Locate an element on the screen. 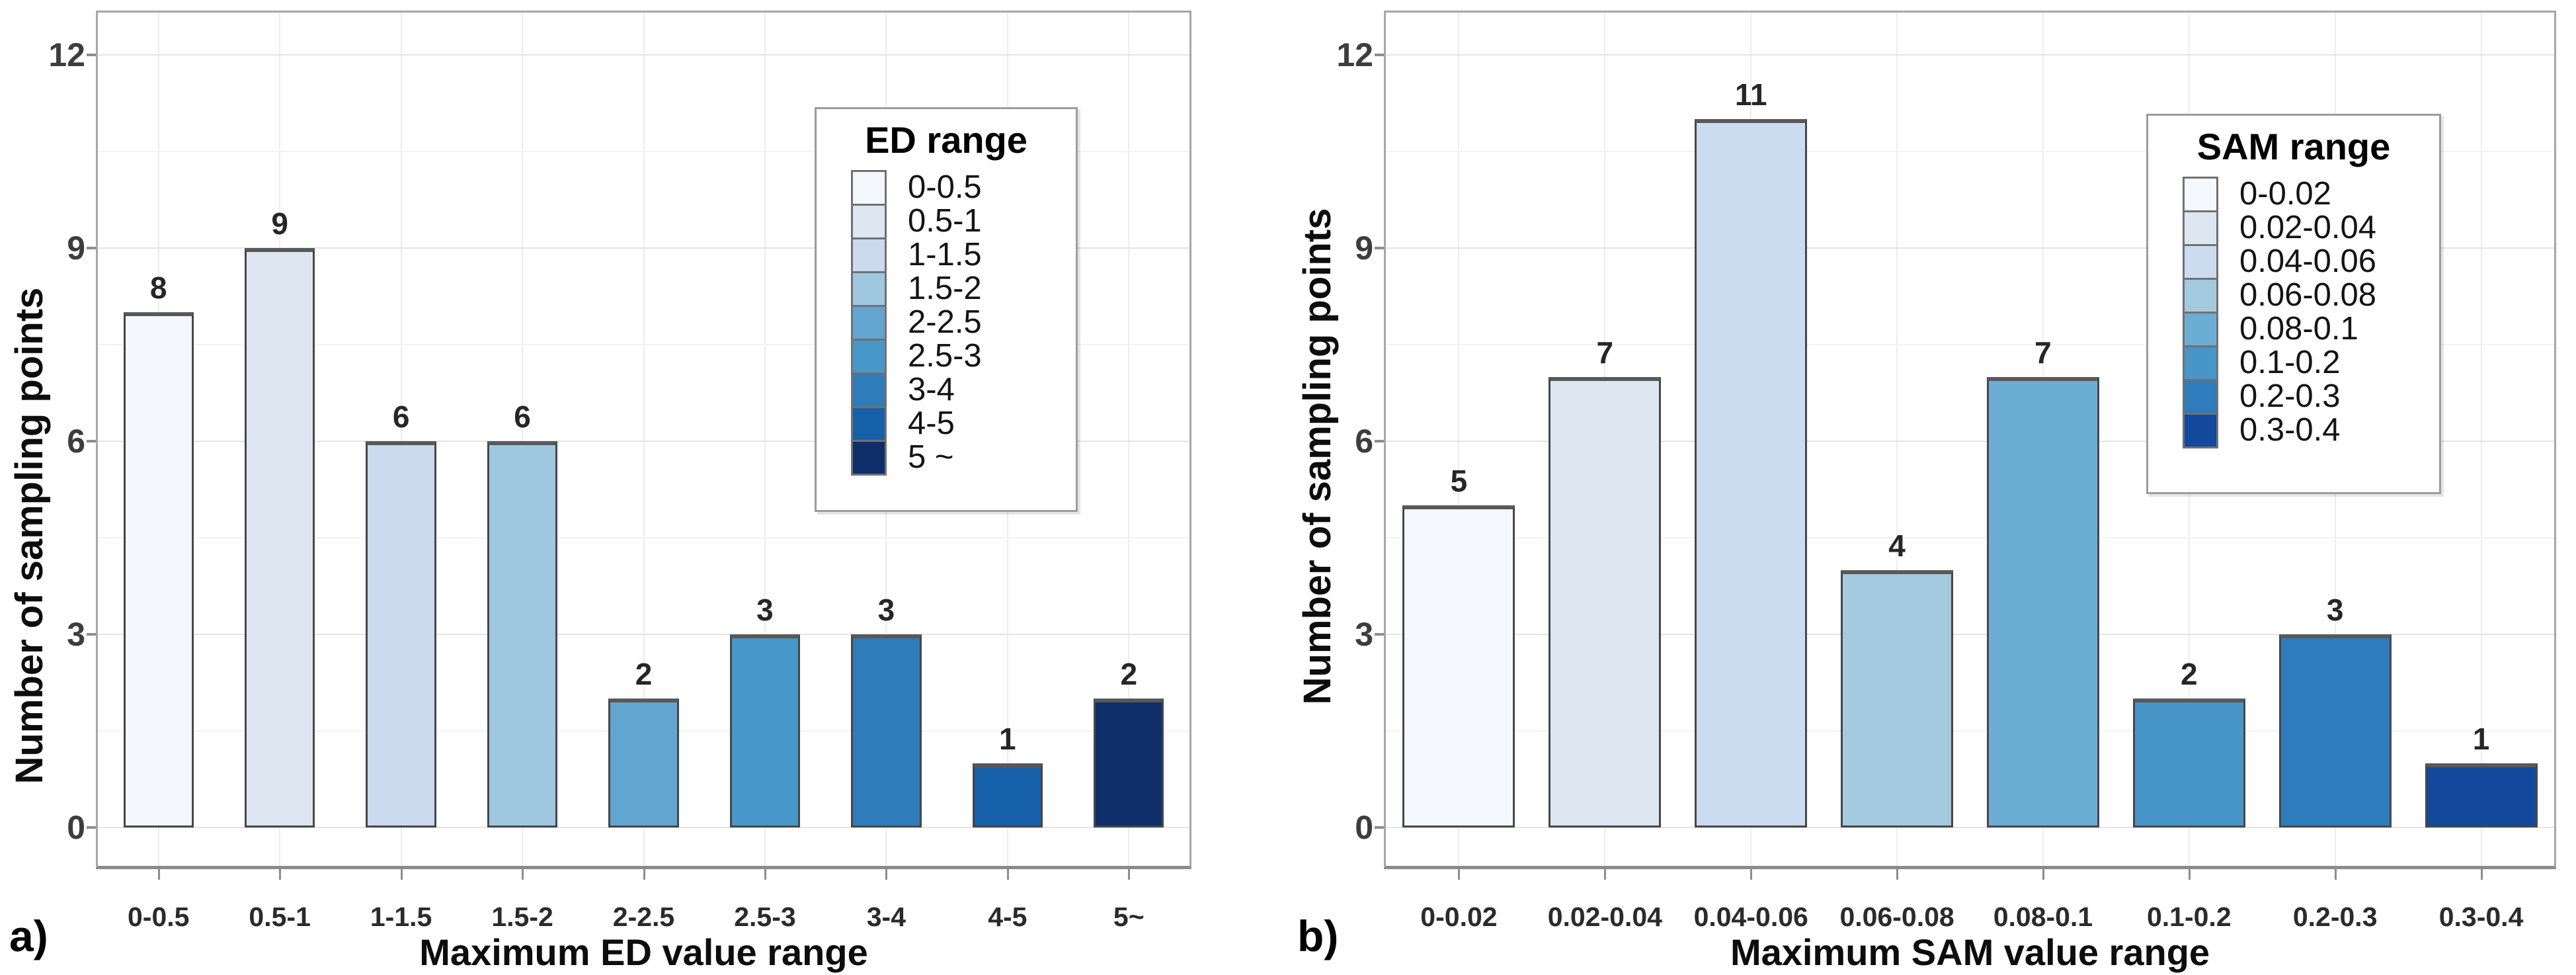 This screenshot has height=975, width=2576. x-tick-label: 0-0.02 is located at coordinates (1459, 917).